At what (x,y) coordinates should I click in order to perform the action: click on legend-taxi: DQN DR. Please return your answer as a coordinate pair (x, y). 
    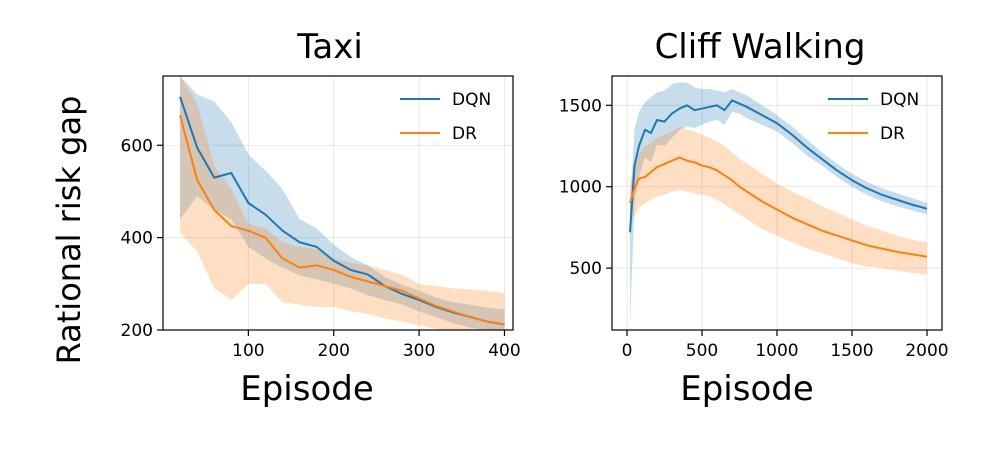
    Looking at the image, I should click on (445, 117).